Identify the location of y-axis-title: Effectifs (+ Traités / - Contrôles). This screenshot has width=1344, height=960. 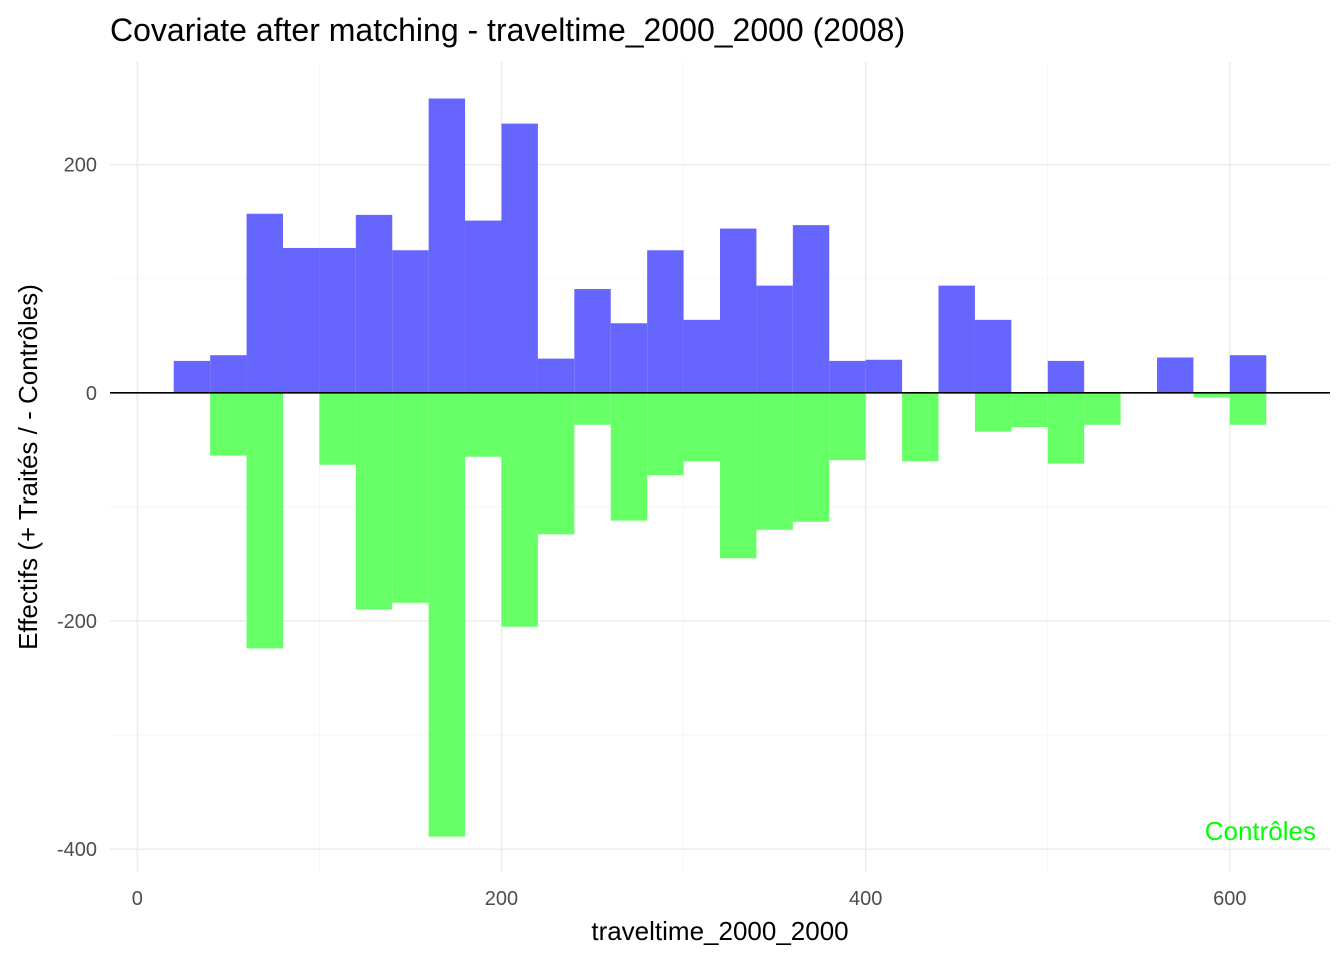
(28, 467).